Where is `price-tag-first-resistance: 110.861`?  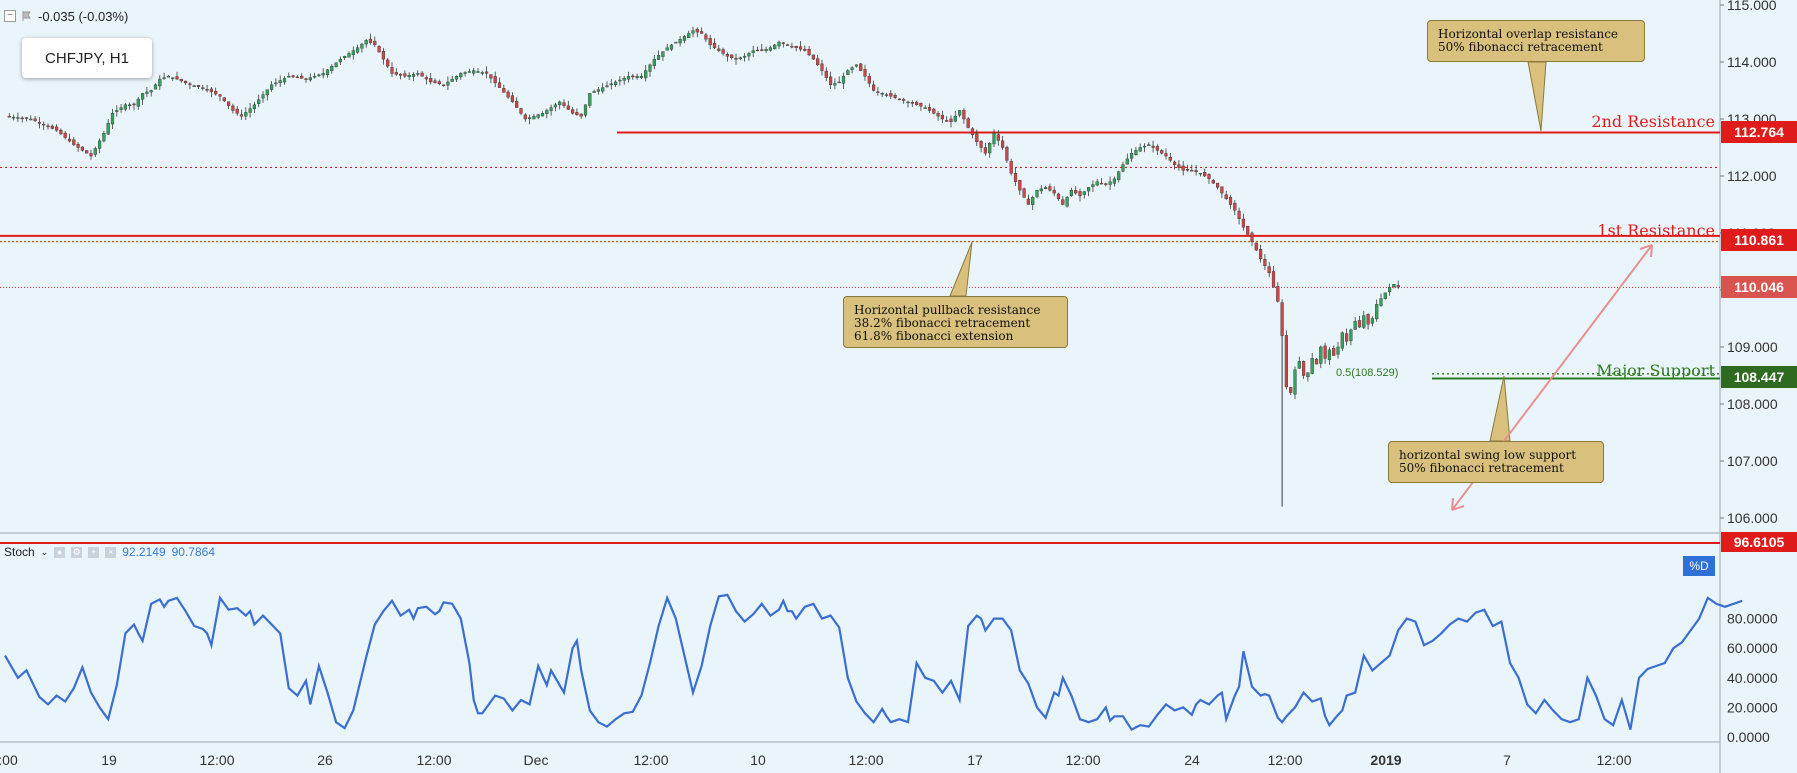 price-tag-first-resistance: 110.861 is located at coordinates (1759, 240).